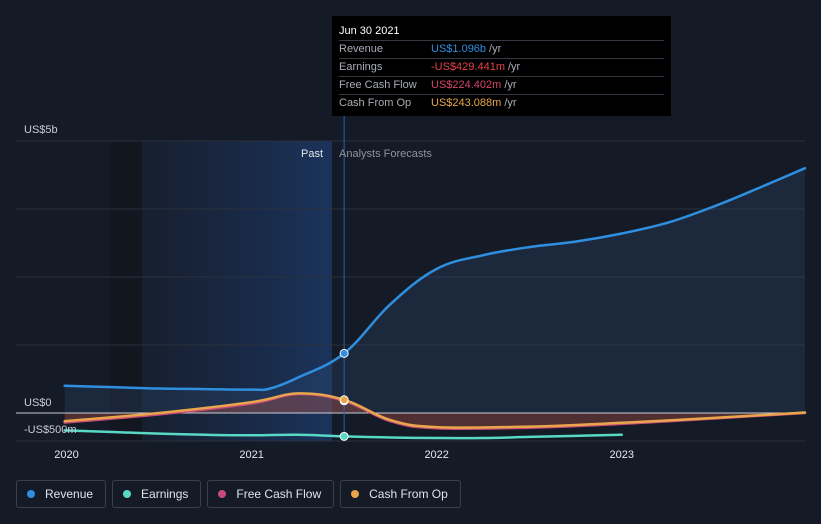 The height and width of the screenshot is (524, 821). I want to click on legend-item-cash-from-op: Cash From Op, so click(400, 494).